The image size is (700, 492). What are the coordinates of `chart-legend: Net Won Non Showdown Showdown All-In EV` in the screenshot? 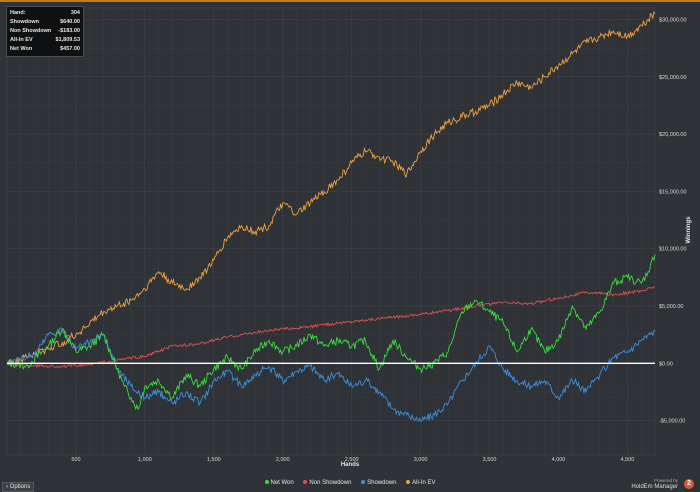 It's located at (350, 483).